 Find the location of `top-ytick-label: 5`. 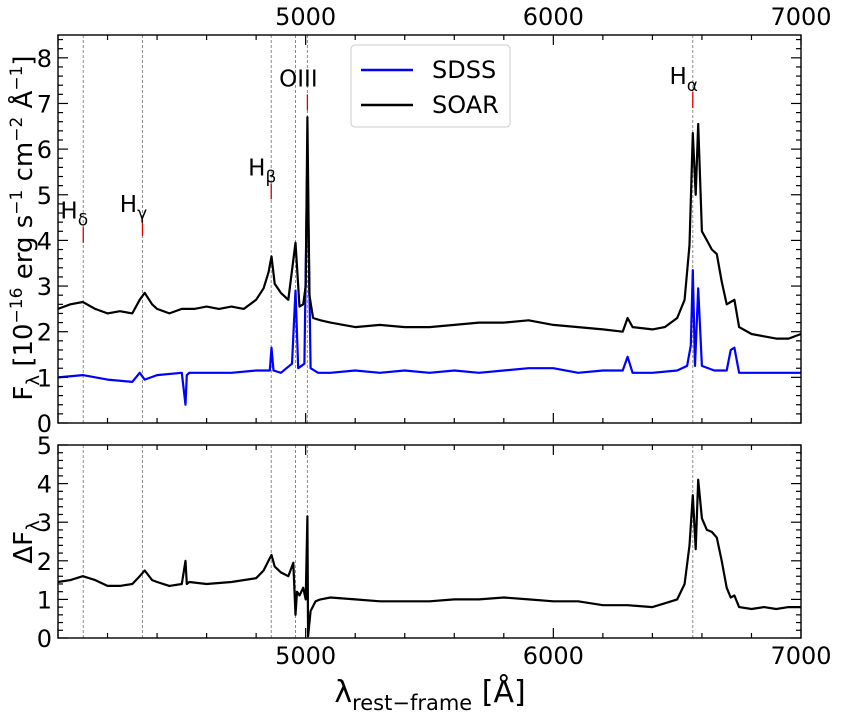

top-ytick-label: 5 is located at coordinates (44, 196).